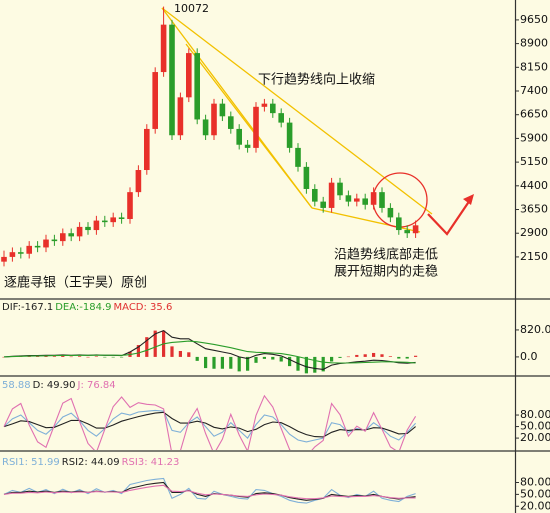  I want to click on legend-entry: 58.88, so click(16, 385).